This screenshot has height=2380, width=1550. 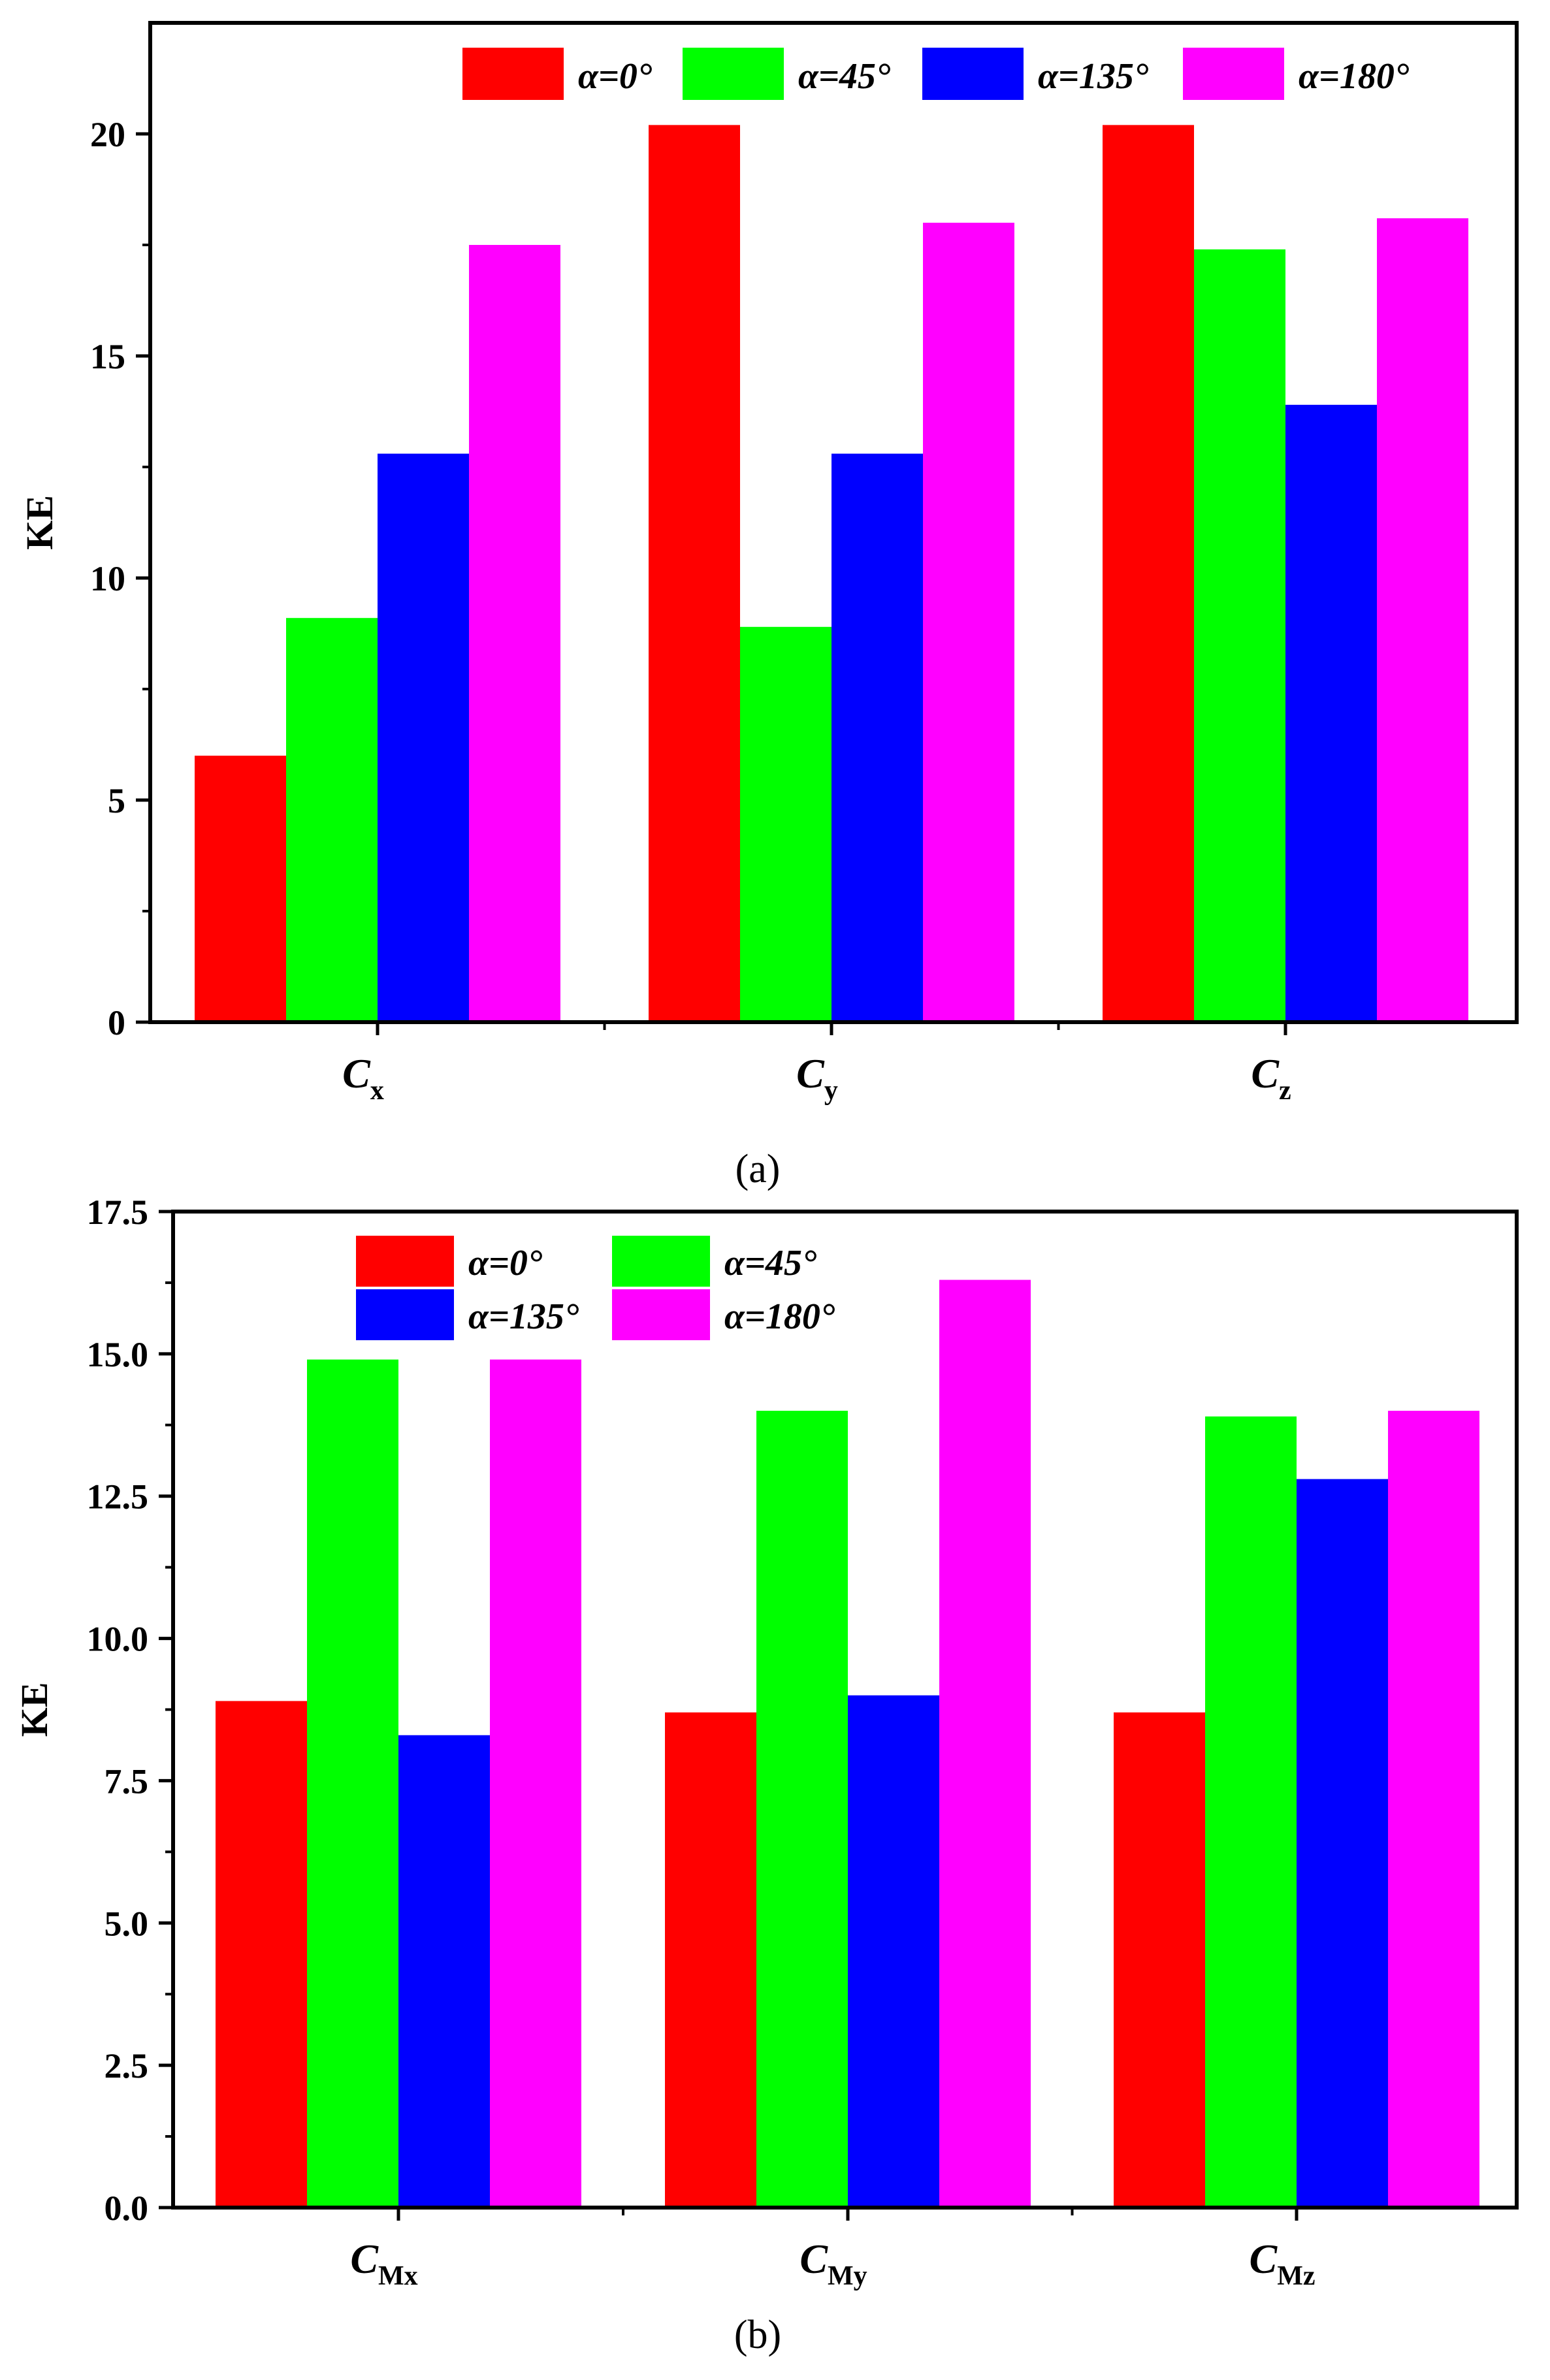 What do you see at coordinates (894, 1951) in the screenshot?
I see `bar-b-cmy-series2` at bounding box center [894, 1951].